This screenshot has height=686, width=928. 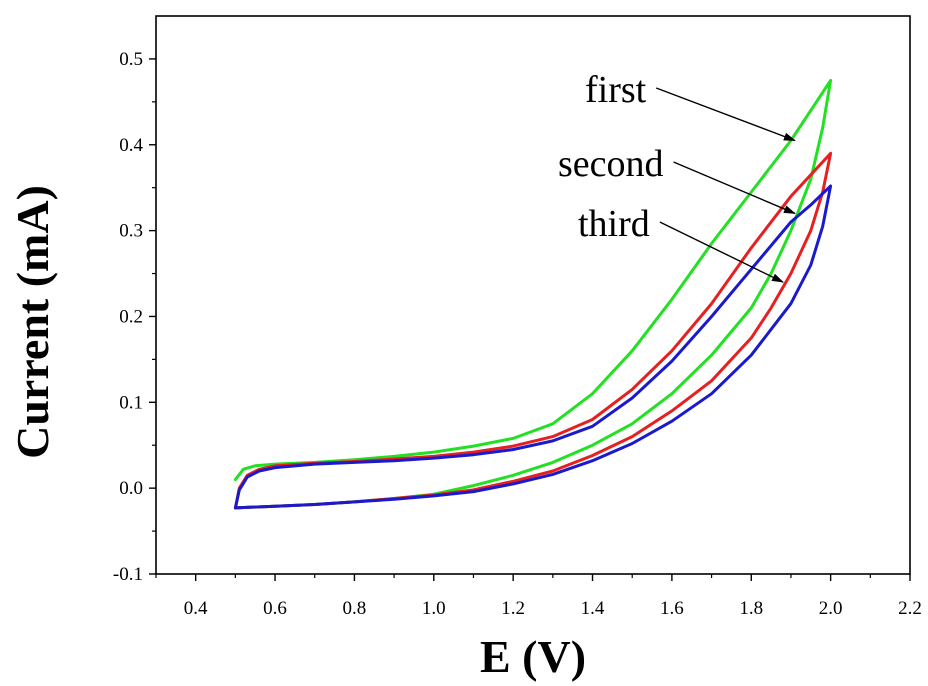 I want to click on y-tick-label: 0.4, so click(x=131, y=145).